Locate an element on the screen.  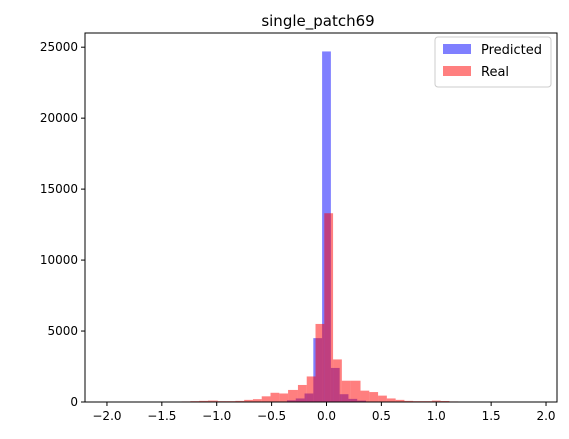
x-tick-label: 0.5 is located at coordinates (381, 416).